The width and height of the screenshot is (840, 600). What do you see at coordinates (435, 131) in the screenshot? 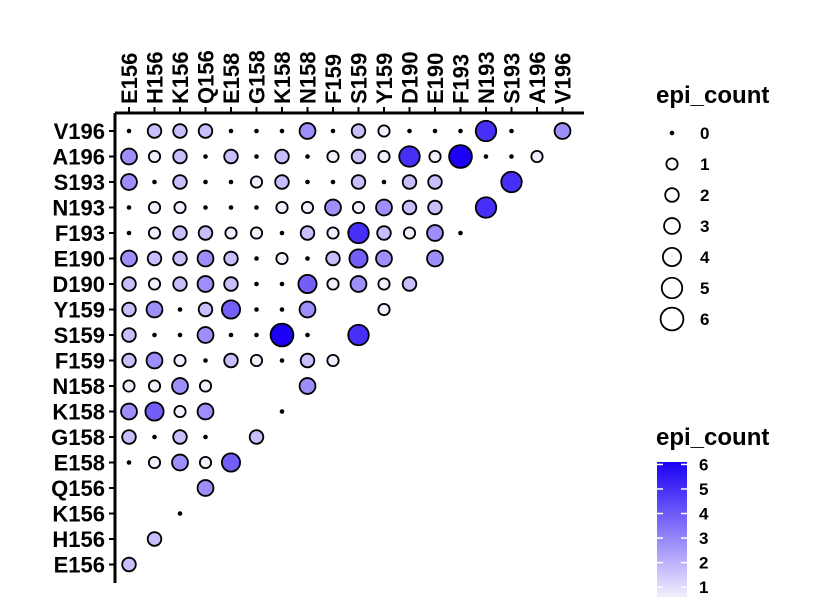
I see `point-e190-v196` at bounding box center [435, 131].